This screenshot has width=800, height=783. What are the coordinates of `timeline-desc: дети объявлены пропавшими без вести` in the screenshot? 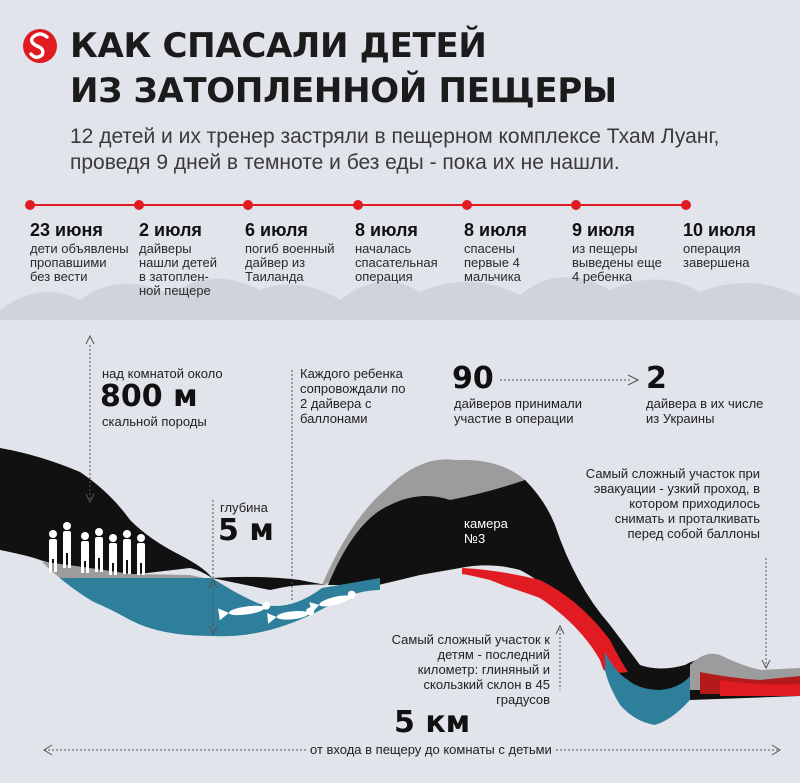 It's located at (79, 262).